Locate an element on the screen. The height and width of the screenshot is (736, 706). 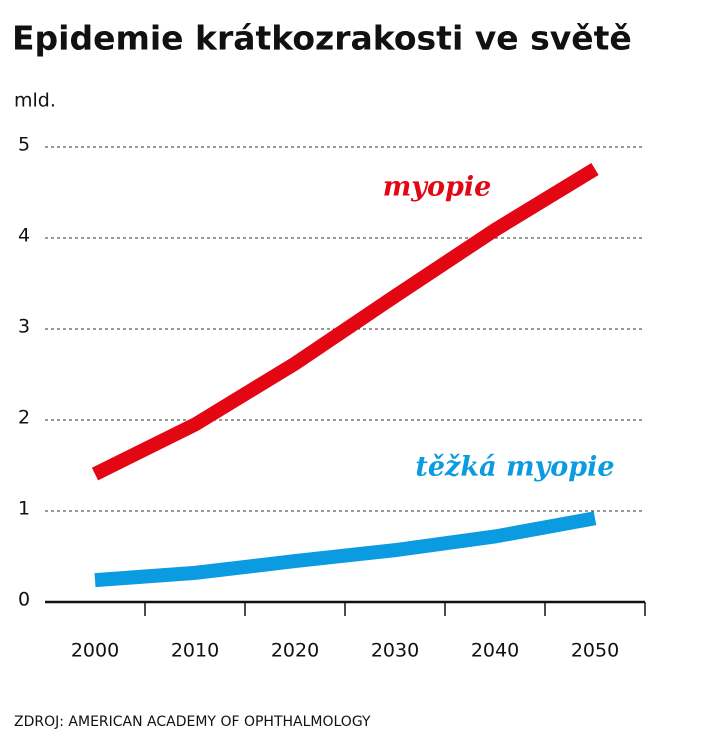
chart-title: Epidemie krátkozrakosti ve světě is located at coordinates (322, 38).